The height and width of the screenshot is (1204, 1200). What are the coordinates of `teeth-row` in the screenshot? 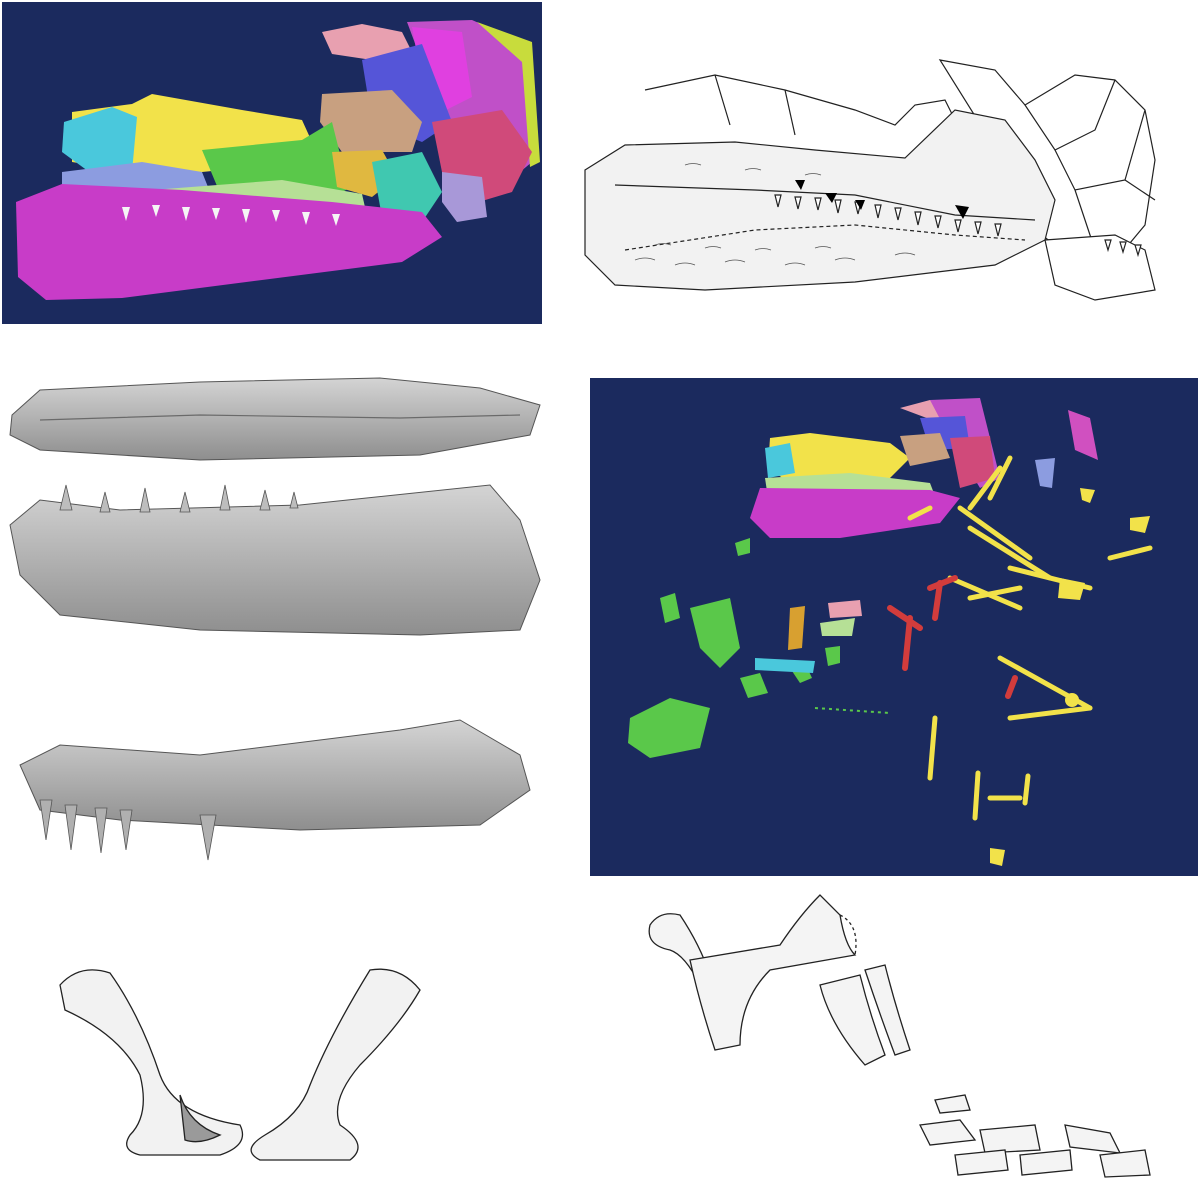 It's located at (231, 215).